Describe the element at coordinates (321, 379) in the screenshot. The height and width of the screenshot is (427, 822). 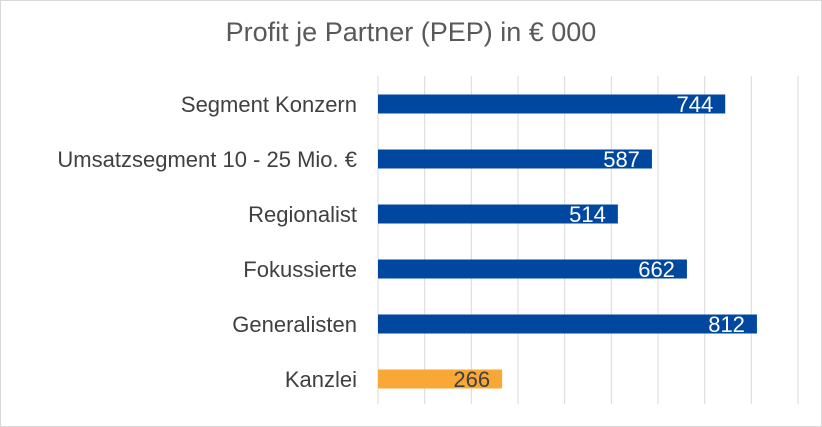
I see `category-label: Kanzlei` at that location.